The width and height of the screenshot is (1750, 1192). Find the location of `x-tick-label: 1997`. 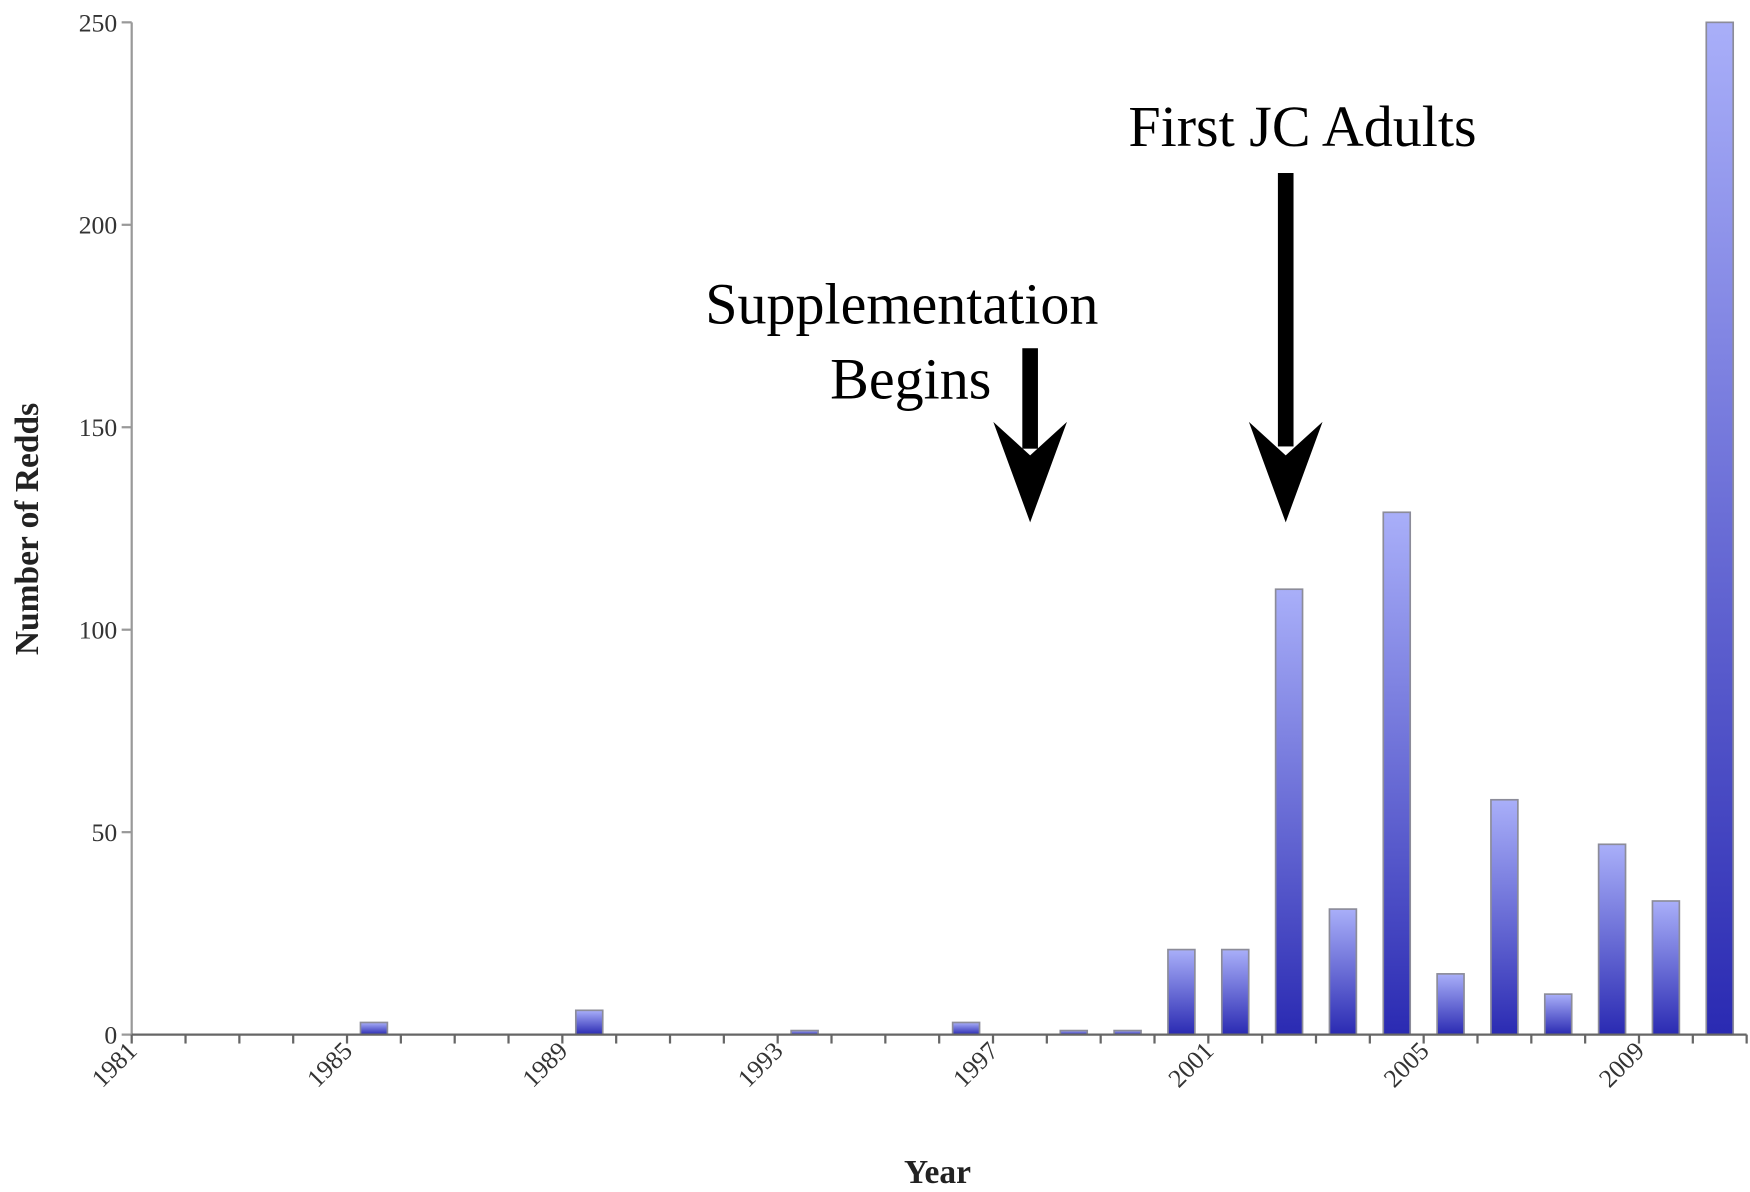

x-tick-label: 1997 is located at coordinates (975, 1064).